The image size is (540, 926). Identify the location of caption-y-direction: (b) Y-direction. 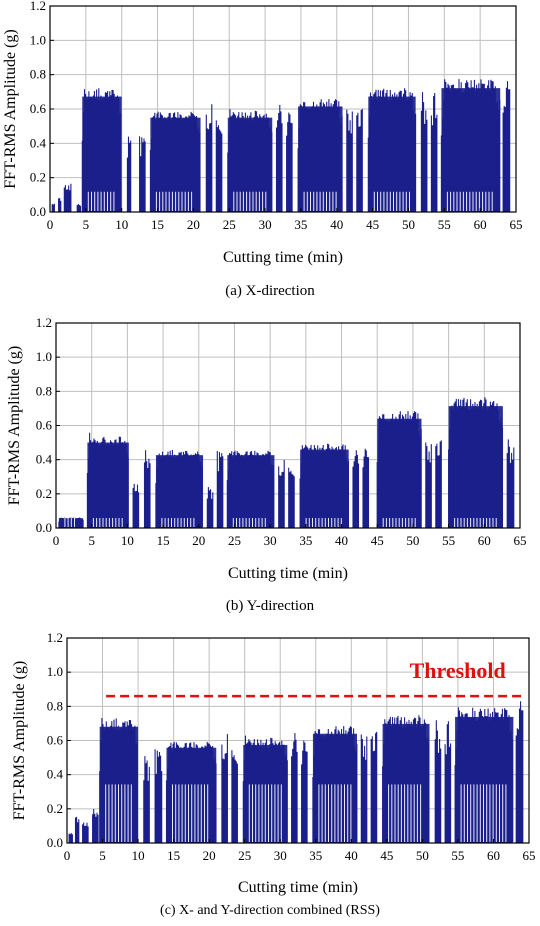
(270, 606).